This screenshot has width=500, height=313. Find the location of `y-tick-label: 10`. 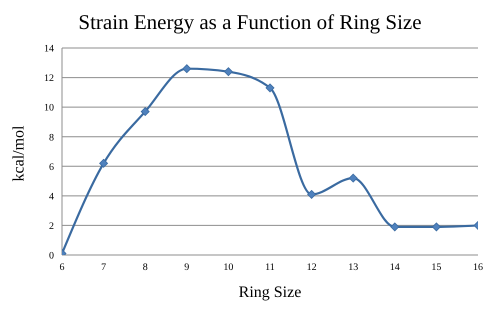

y-tick-label: 10 is located at coordinates (49, 108).